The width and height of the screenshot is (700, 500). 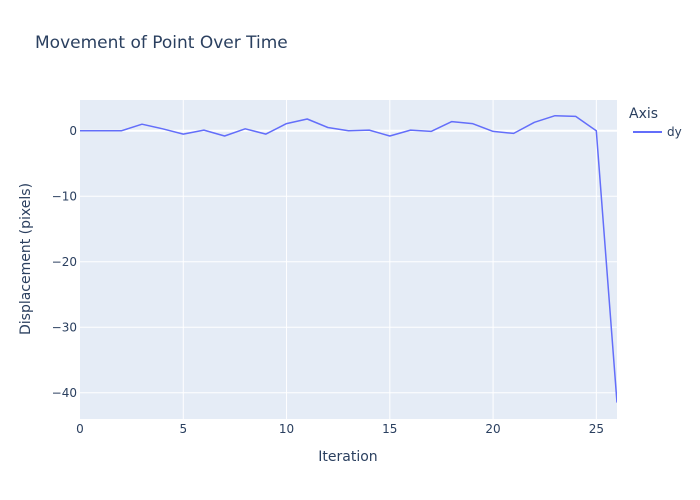 I want to click on x-axis-title: Iteration, so click(x=347, y=457).